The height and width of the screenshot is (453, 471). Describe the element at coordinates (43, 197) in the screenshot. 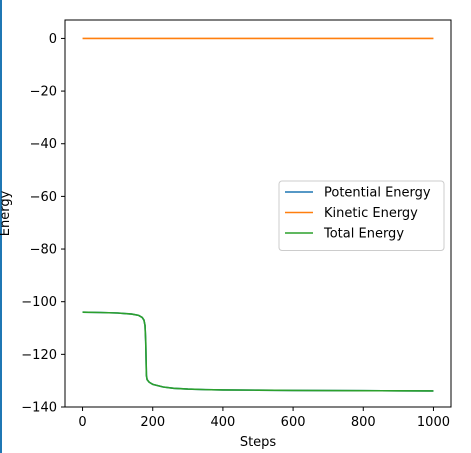

I see `y-tick-label: −60` at that location.